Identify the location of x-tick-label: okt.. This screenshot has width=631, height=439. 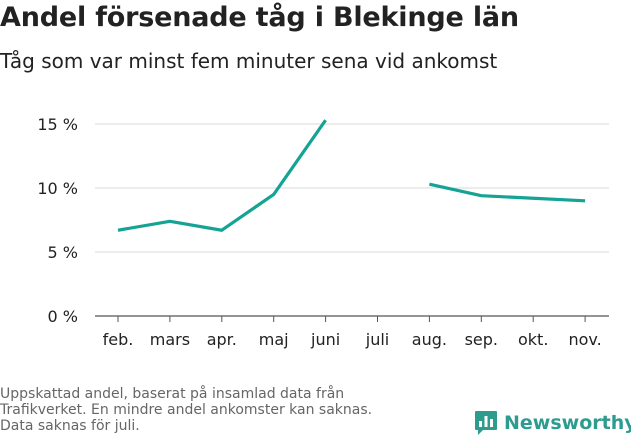
(533, 339).